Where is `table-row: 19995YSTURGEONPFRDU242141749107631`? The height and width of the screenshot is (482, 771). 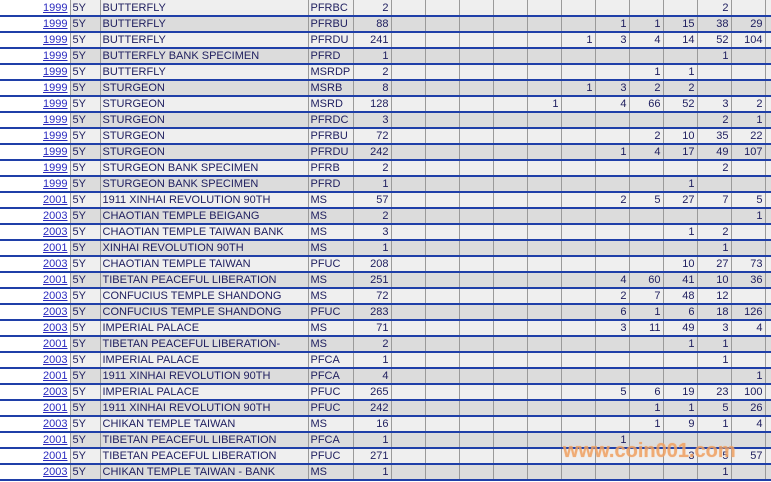 table-row: 19995YSTURGEONPFRDU242141749107631 is located at coordinates (385, 152).